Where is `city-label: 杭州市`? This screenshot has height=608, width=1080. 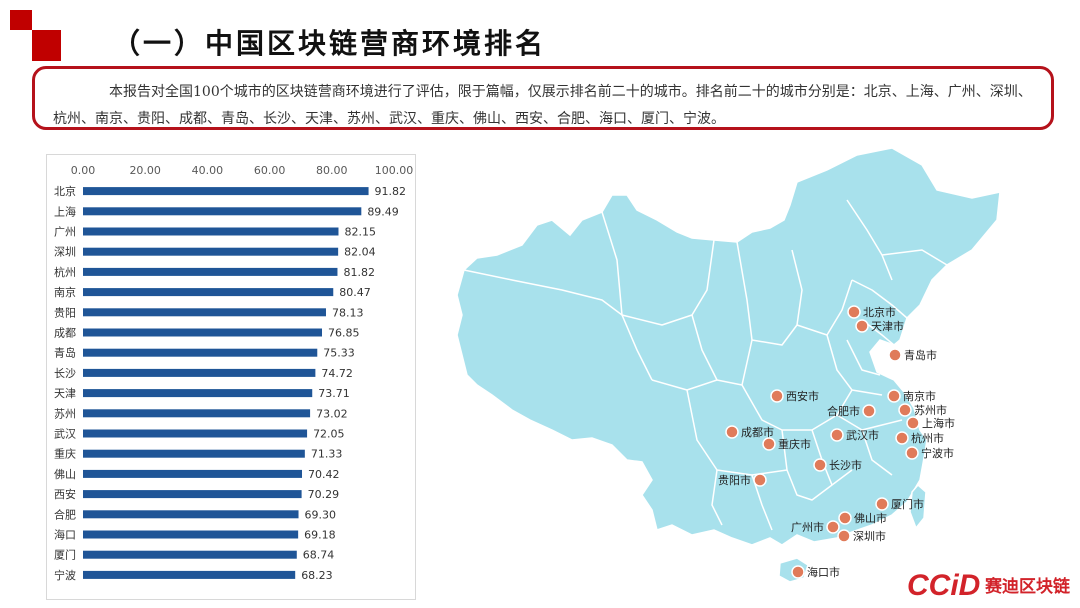 city-label: 杭州市 is located at coordinates (927, 438).